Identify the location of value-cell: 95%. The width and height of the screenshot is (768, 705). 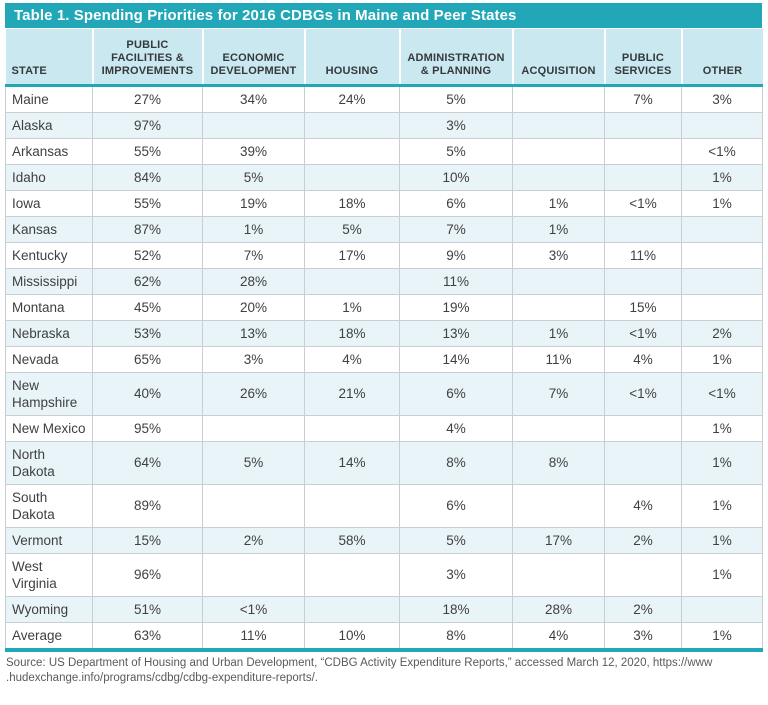
(147, 428).